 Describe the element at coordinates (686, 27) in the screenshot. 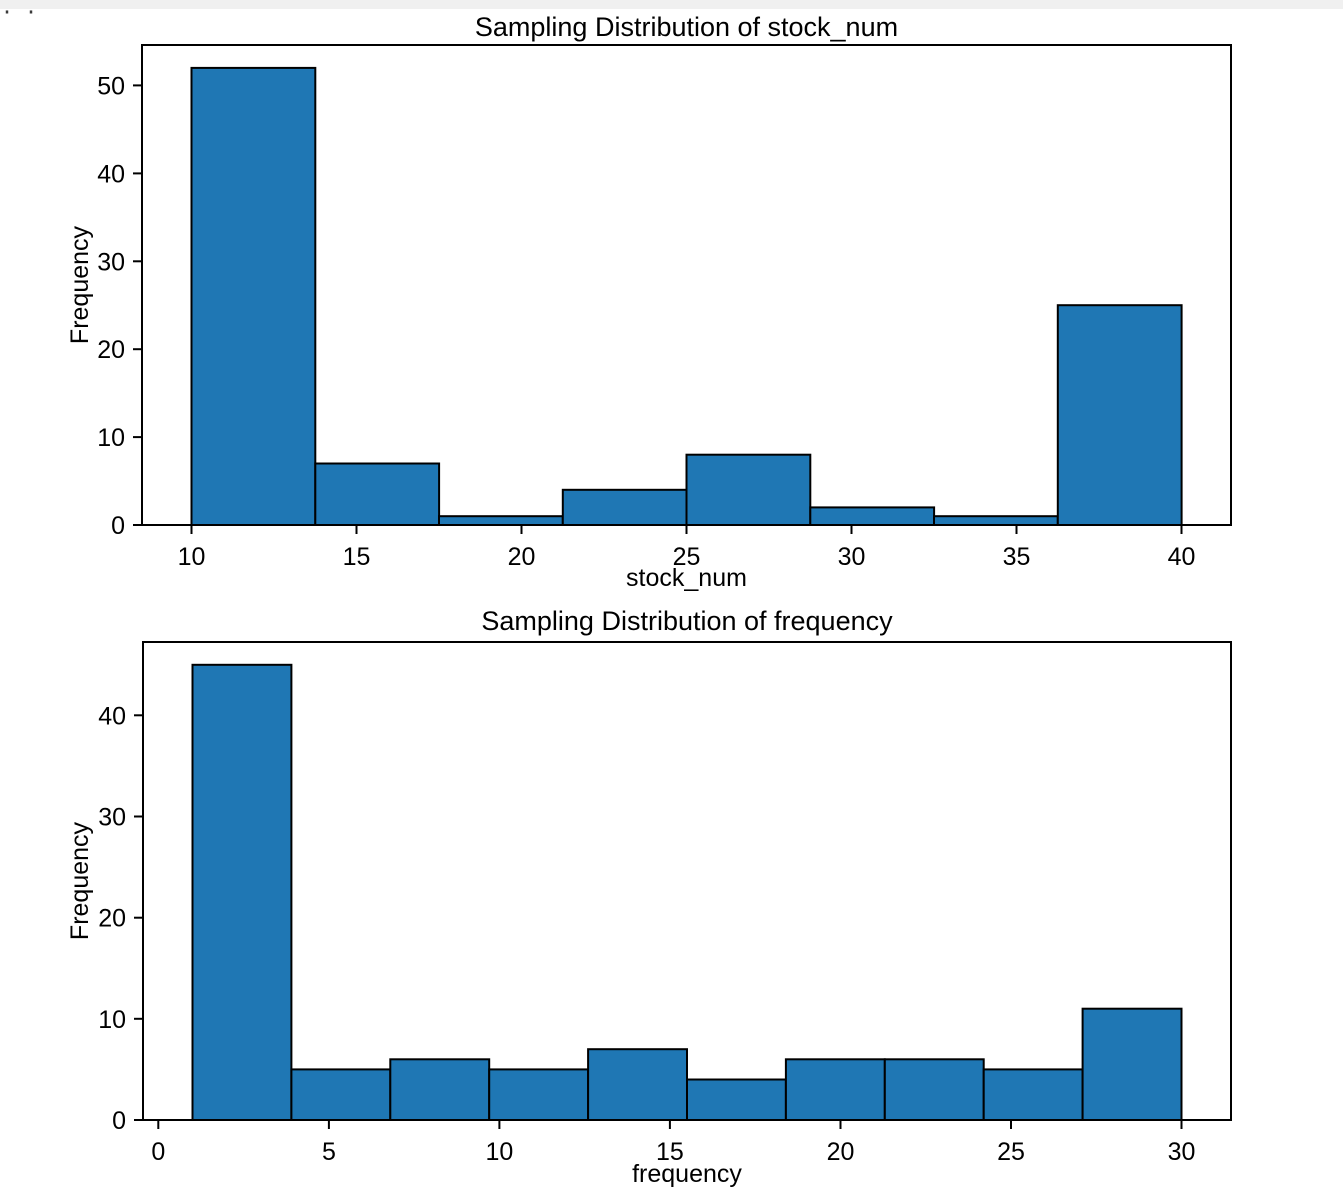

I see `chart-title: Sampling Distribution of stock_num` at that location.